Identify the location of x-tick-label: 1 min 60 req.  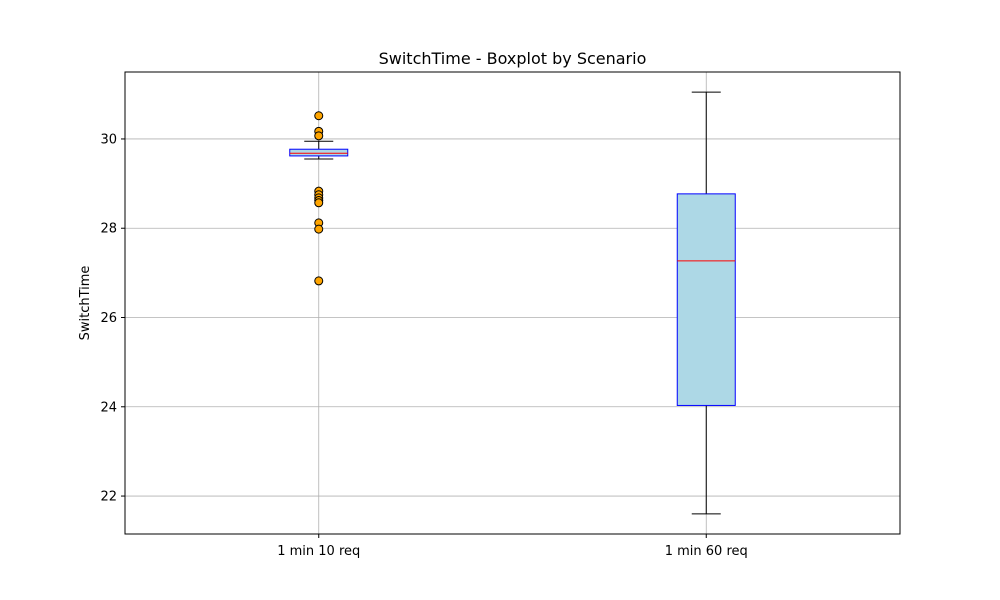
(706, 551).